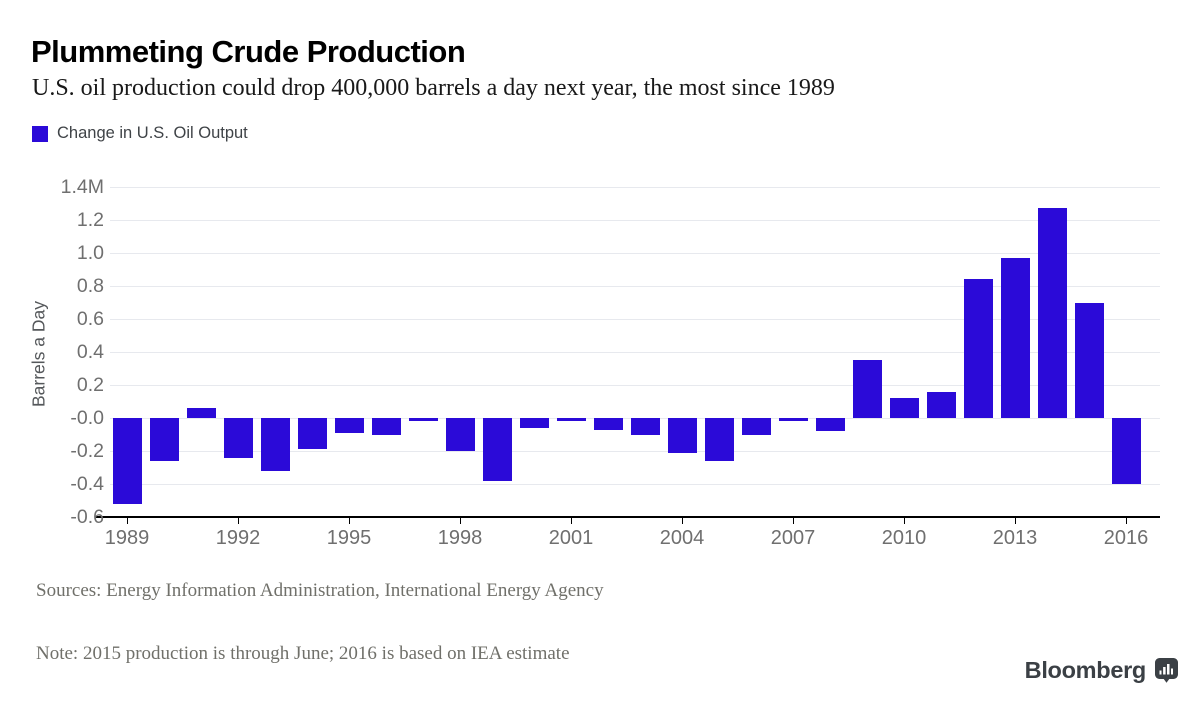  Describe the element at coordinates (90, 319) in the screenshot. I see `y-tick-label-0.6: 0.6` at that location.